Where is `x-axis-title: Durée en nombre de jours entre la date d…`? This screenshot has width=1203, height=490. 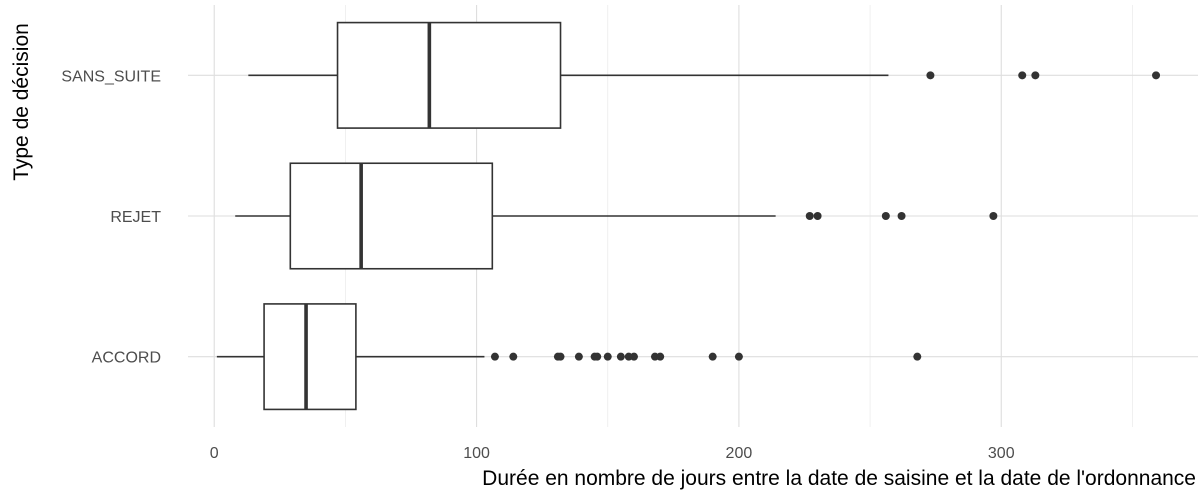
x-axis-title: Durée en nombre de jours entre la date d… is located at coordinates (839, 478).